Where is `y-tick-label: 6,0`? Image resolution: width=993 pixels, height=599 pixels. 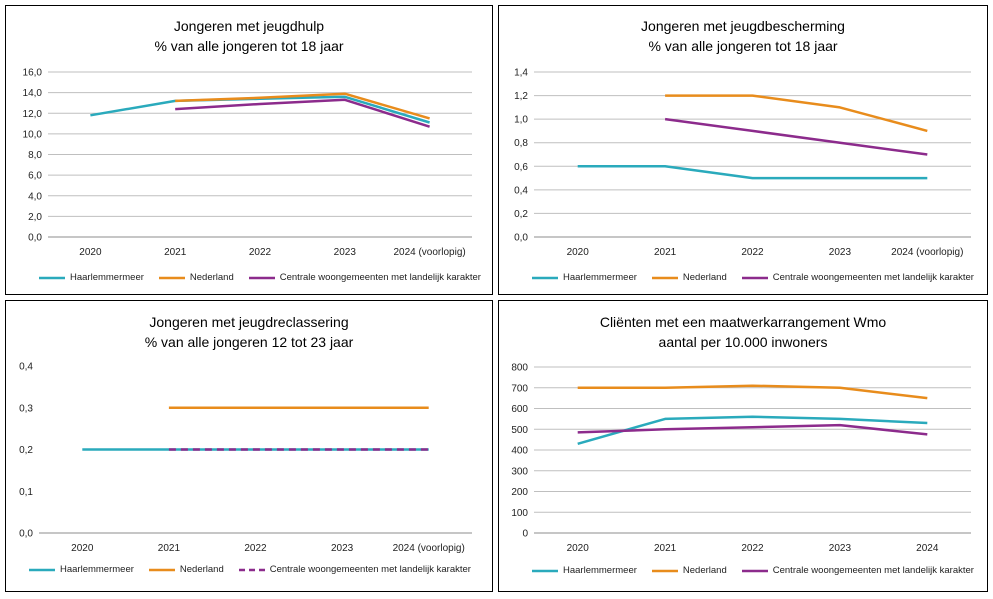 y-tick-label: 6,0 is located at coordinates (35, 176).